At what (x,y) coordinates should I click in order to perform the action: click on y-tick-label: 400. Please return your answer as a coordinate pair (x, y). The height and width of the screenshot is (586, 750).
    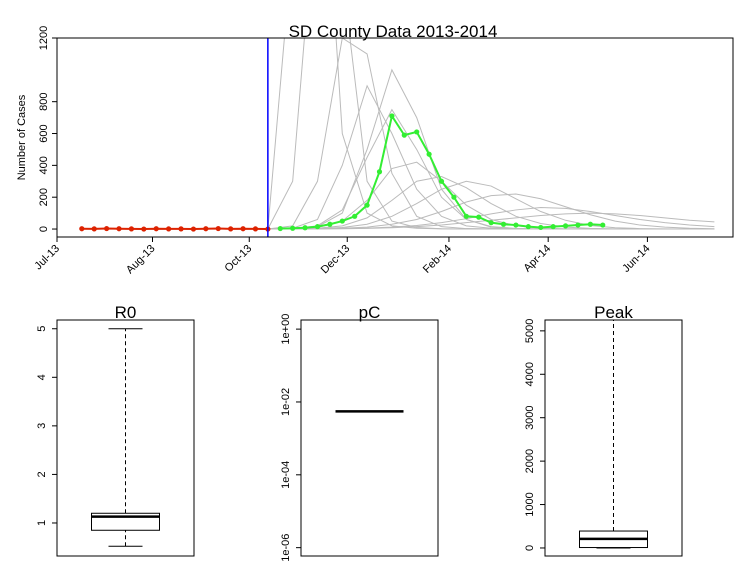
    Looking at the image, I should click on (44, 165).